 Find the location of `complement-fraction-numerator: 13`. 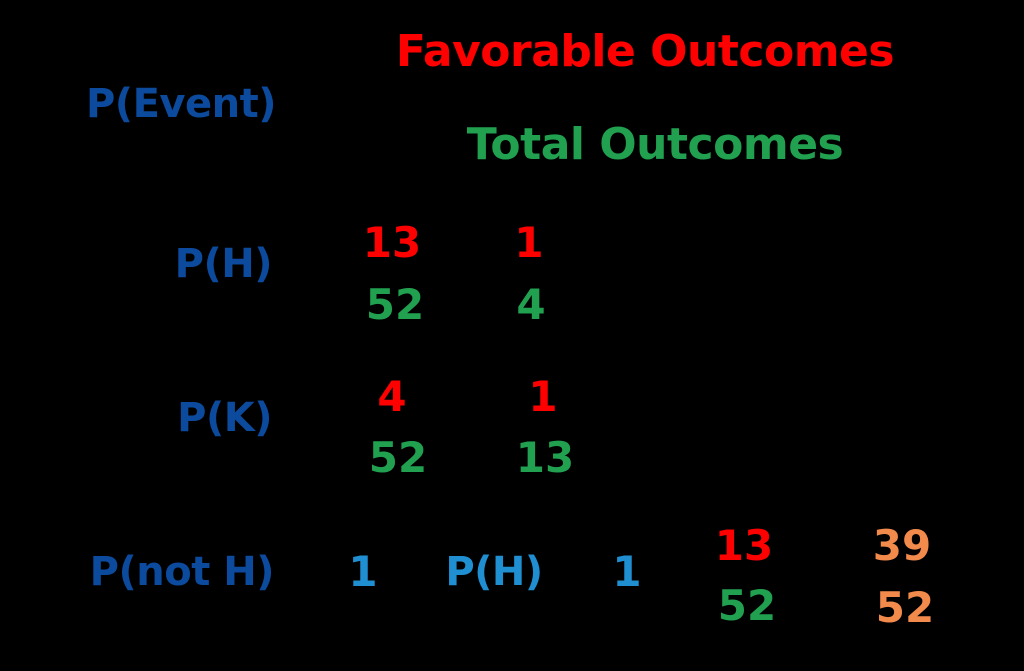

complement-fraction-numerator: 13 is located at coordinates (744, 545).